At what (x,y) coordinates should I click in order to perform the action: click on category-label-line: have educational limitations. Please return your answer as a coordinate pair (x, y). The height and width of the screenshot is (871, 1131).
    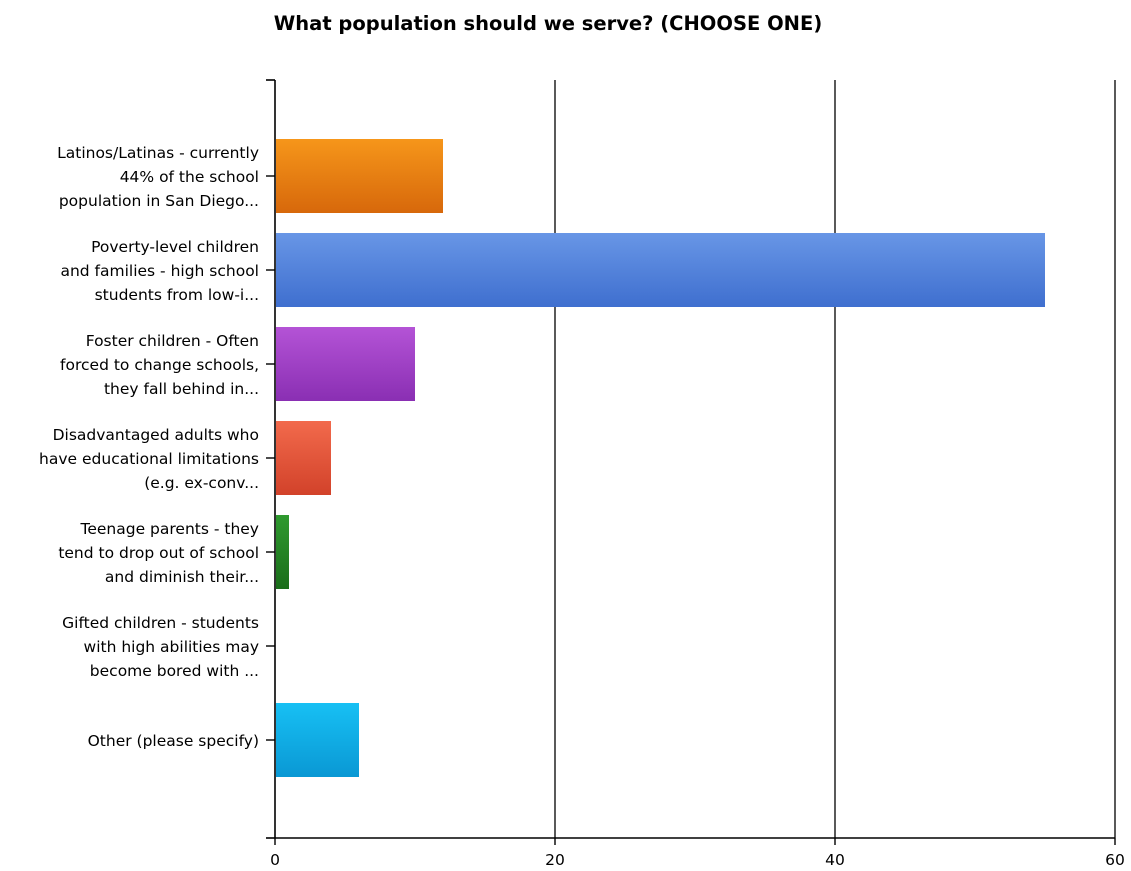
    Looking at the image, I should click on (149, 459).